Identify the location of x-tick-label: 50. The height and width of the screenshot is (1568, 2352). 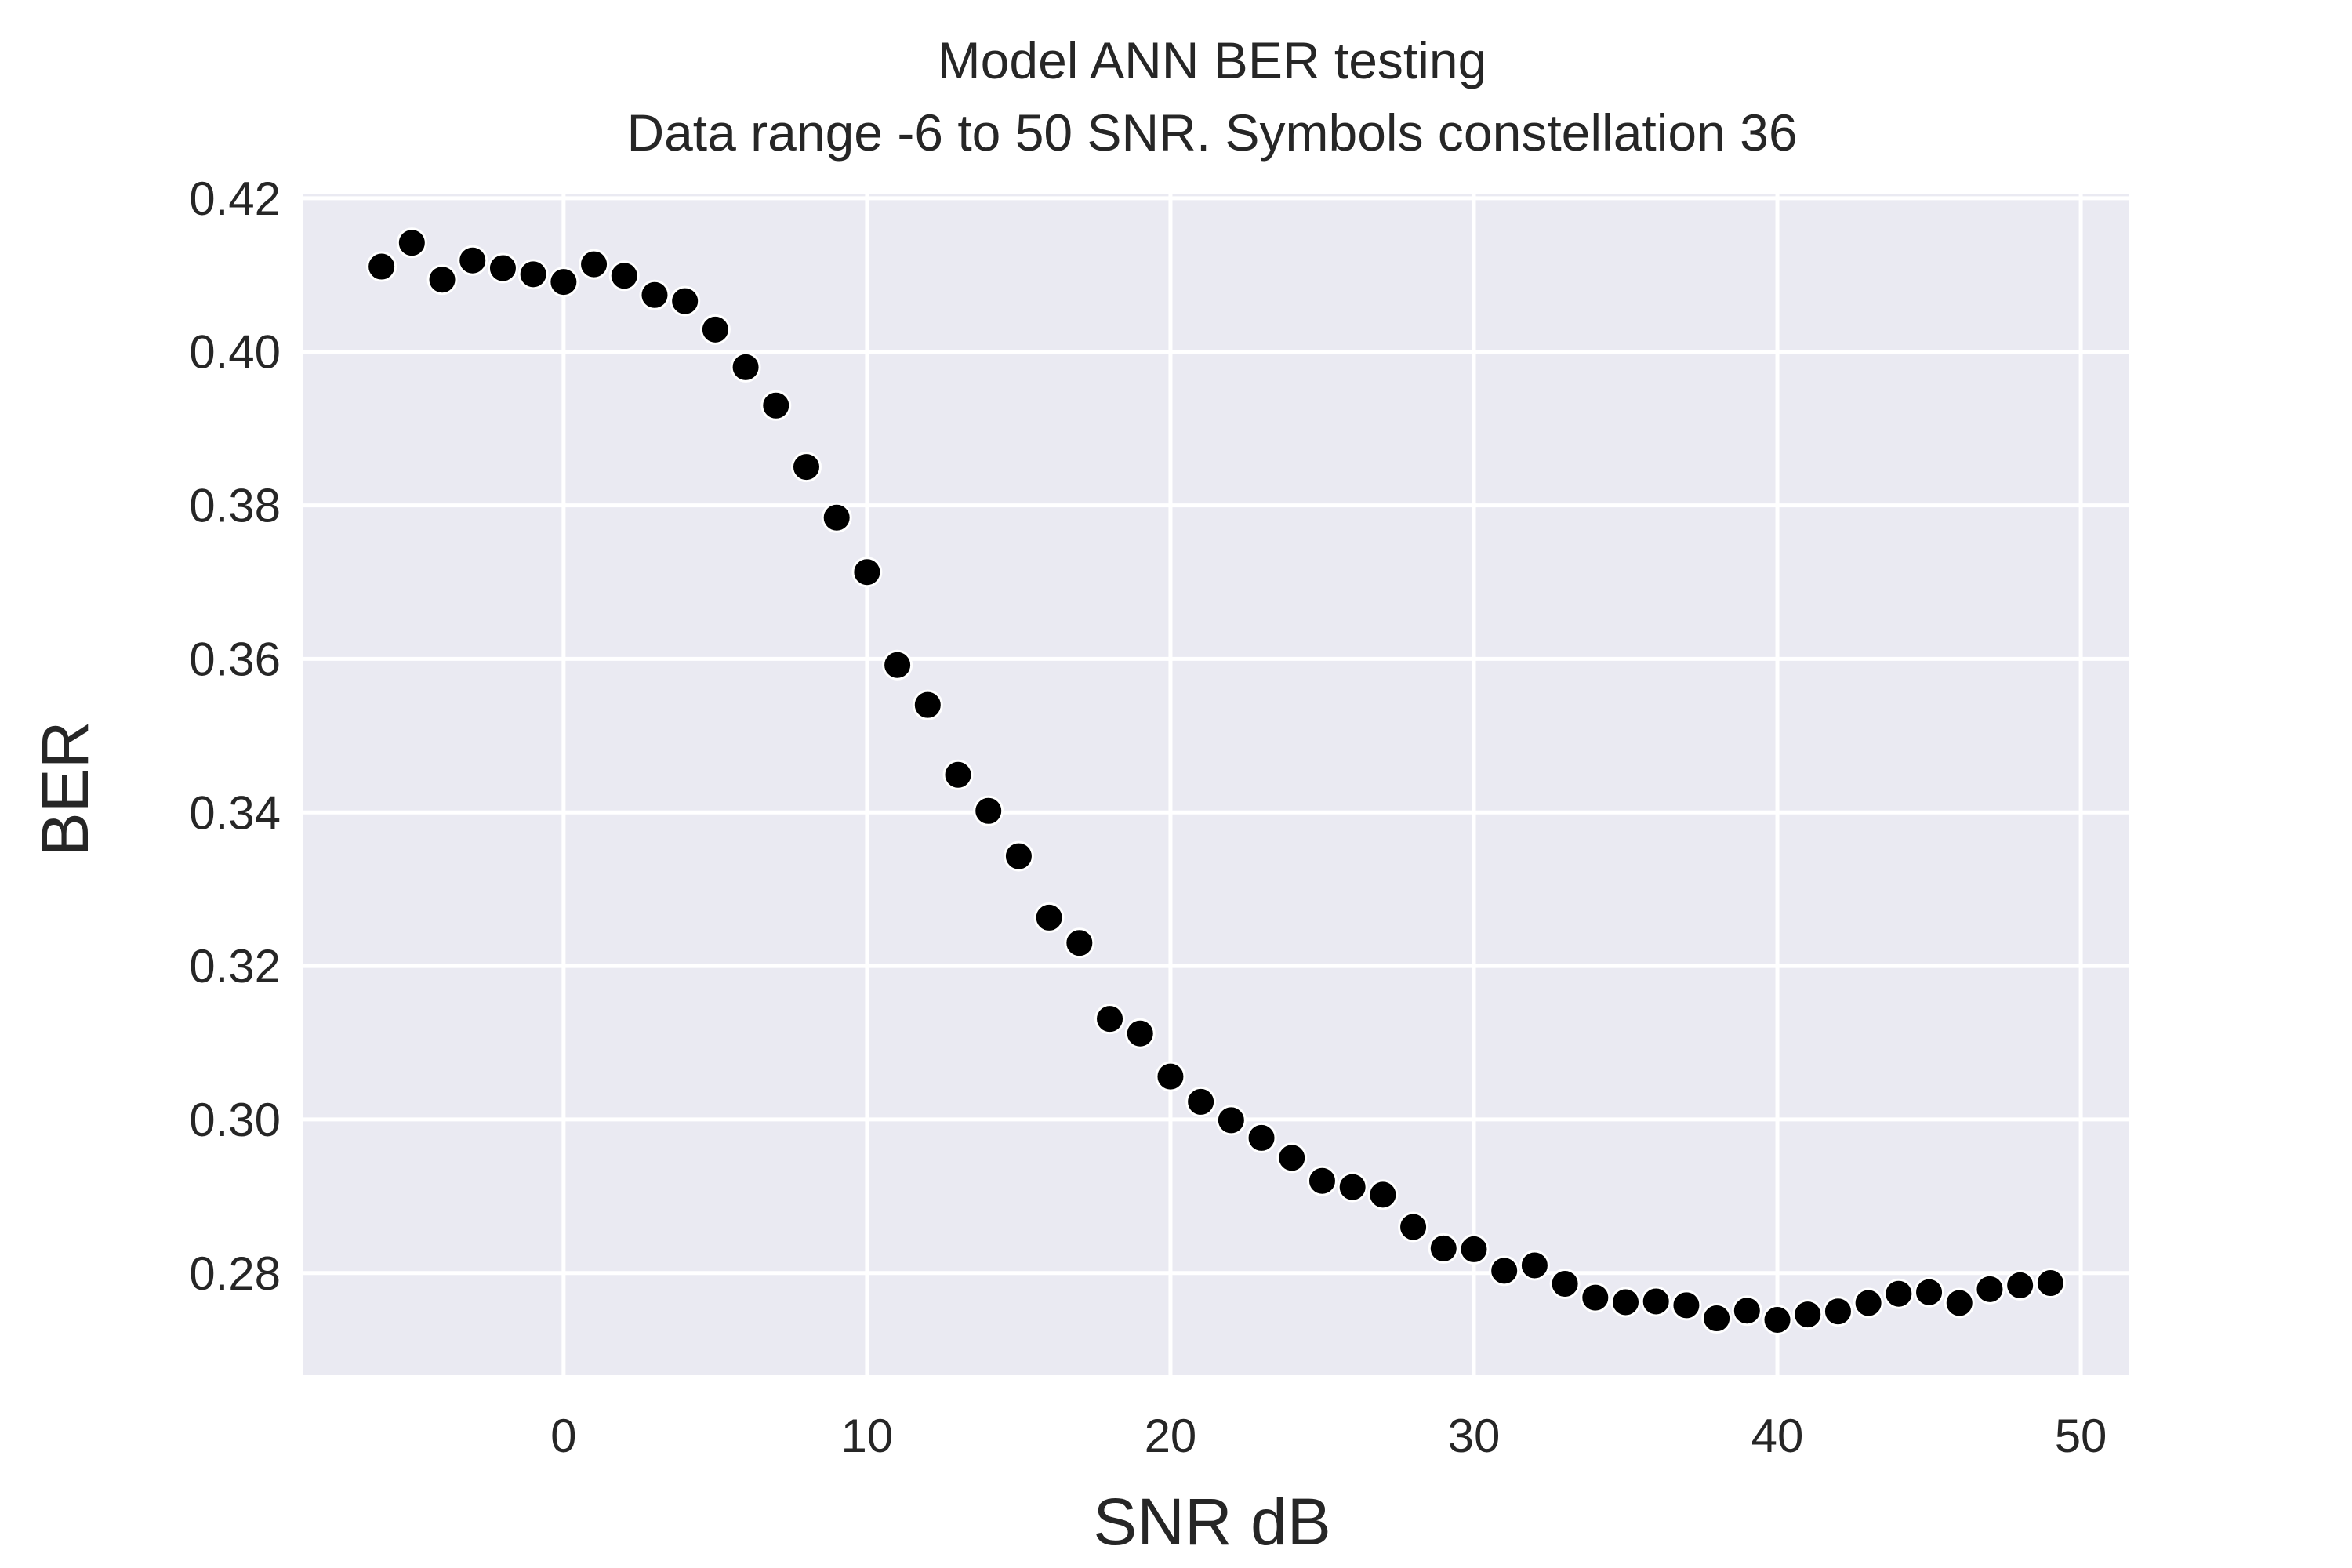
(2081, 1436).